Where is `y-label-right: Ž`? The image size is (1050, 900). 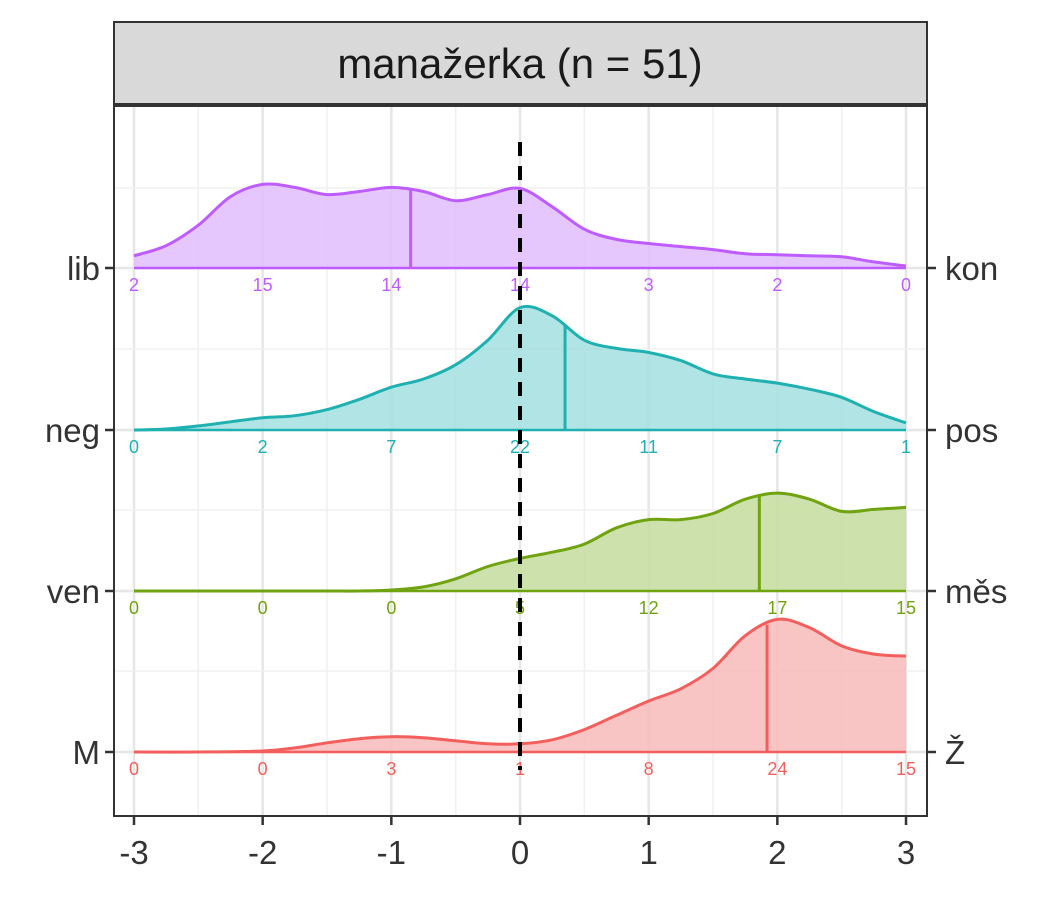 y-label-right: Ž is located at coordinates (955, 752).